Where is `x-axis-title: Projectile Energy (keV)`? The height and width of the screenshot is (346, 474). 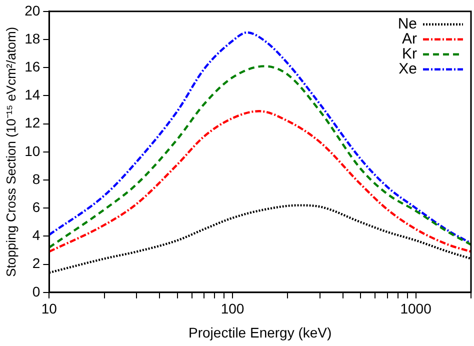
x-axis-title: Projectile Energy (keV) is located at coordinates (260, 332).